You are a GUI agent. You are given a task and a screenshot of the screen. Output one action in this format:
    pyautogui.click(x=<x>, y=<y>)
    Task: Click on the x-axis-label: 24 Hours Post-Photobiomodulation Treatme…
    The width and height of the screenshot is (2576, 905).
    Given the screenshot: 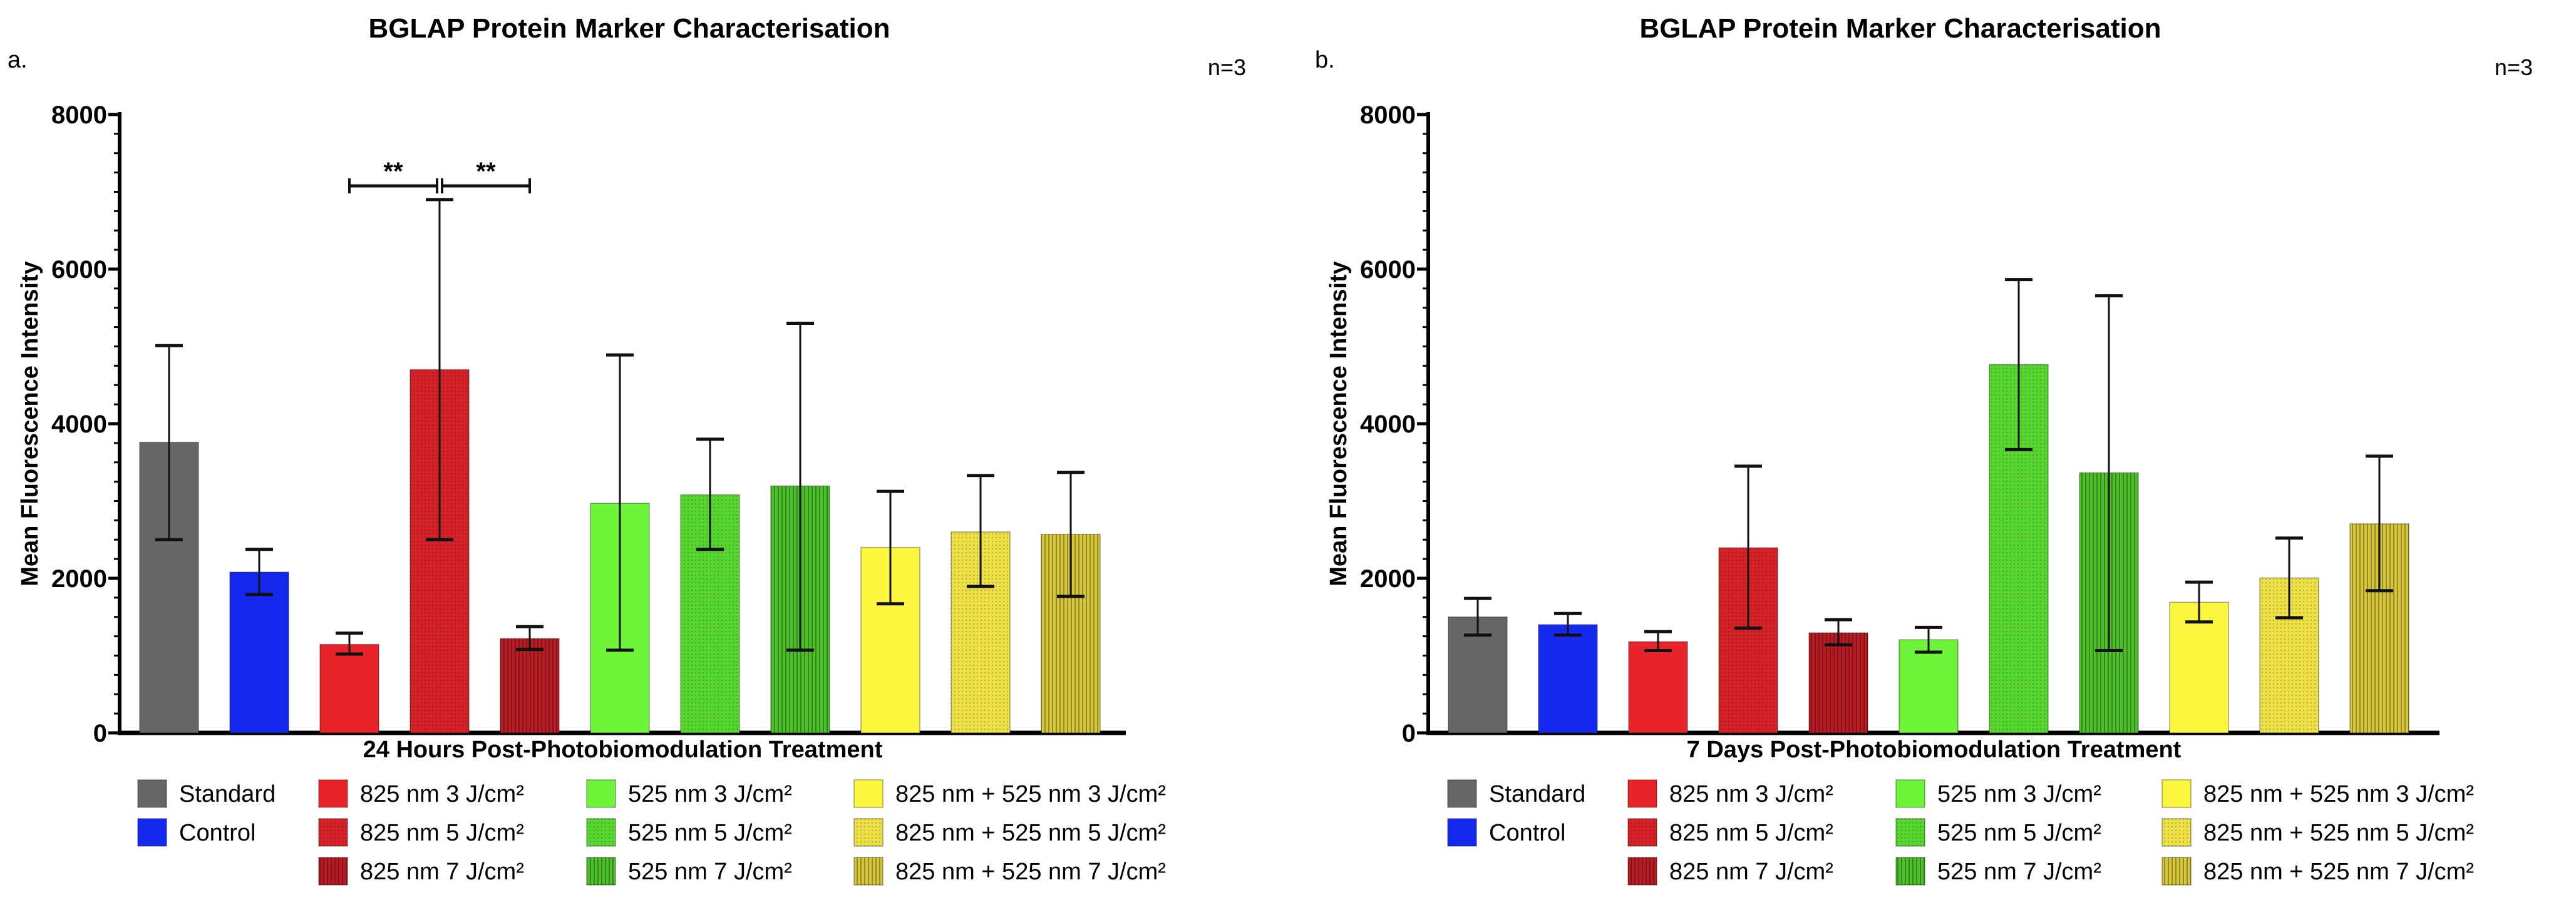 What is the action you would take?
    pyautogui.click(x=623, y=750)
    